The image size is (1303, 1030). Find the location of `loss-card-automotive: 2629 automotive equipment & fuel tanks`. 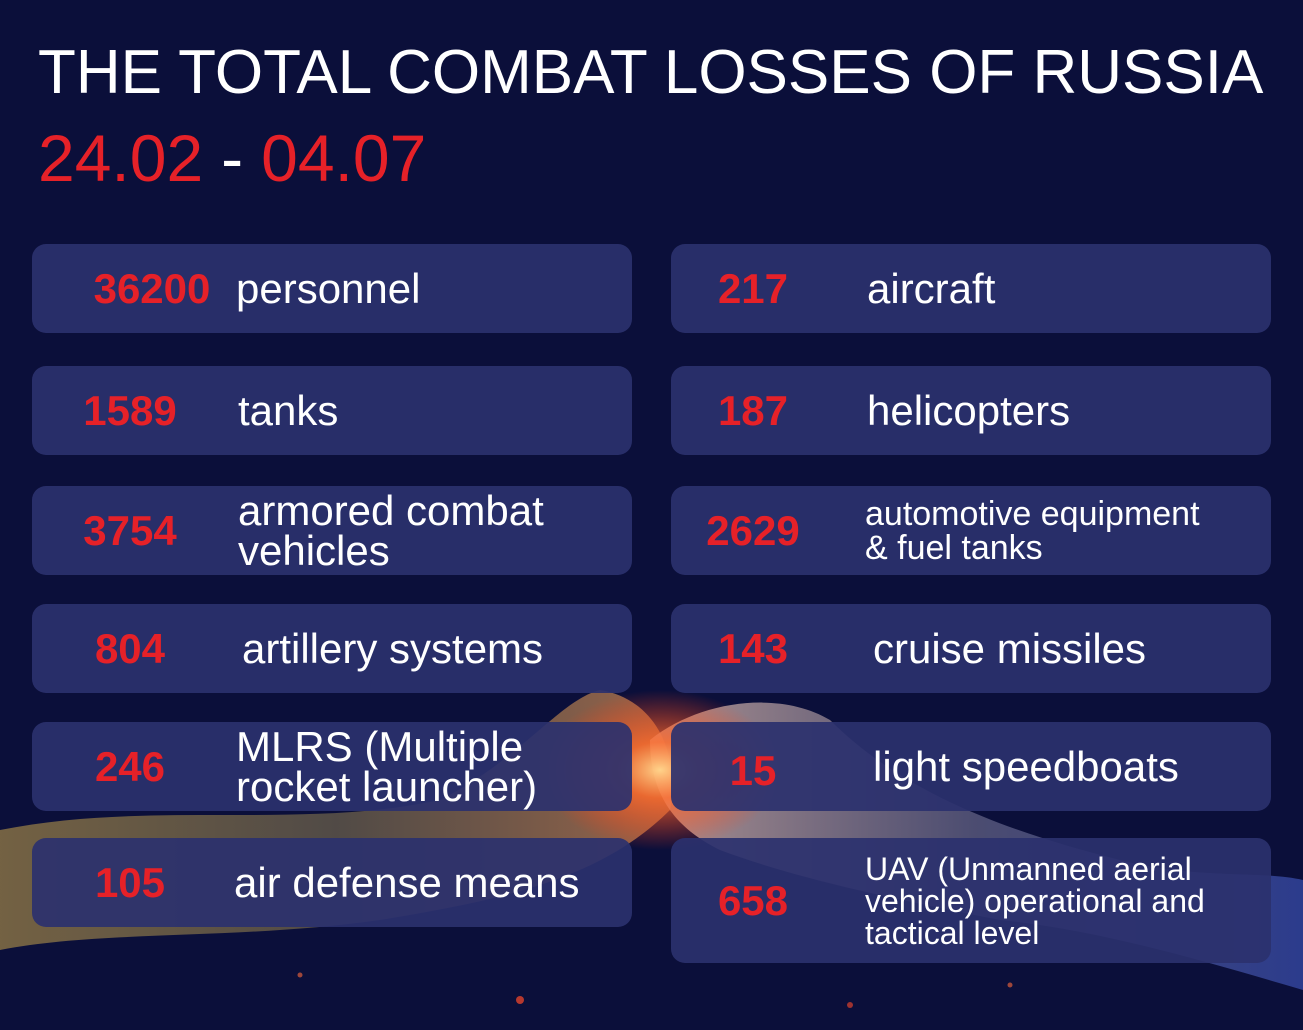

loss-card-automotive: 2629 automotive equipment & fuel tanks is located at coordinates (971, 530).